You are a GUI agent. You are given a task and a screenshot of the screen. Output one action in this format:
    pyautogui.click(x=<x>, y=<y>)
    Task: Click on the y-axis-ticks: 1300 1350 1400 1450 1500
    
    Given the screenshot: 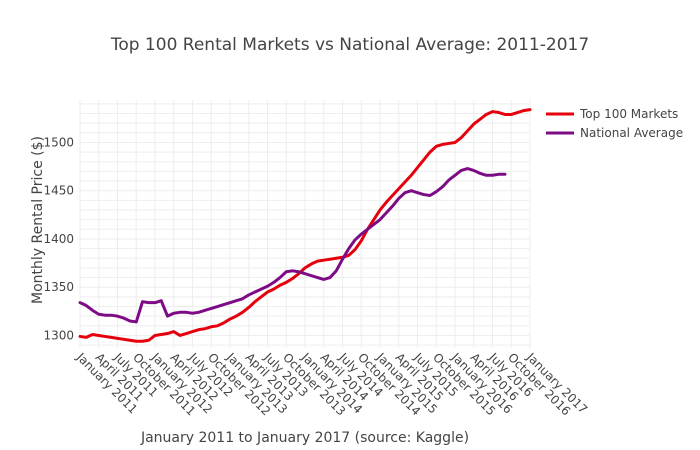 What is the action you would take?
    pyautogui.click(x=58, y=238)
    